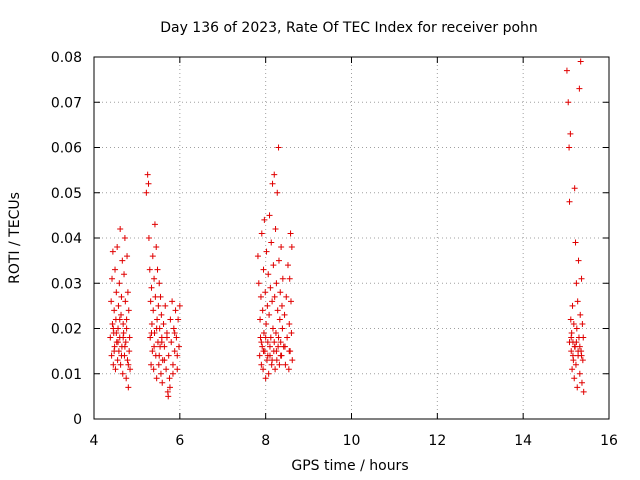 The image size is (640, 480). Describe the element at coordinates (179, 441) in the screenshot. I see `x-tick-label: 6` at that location.